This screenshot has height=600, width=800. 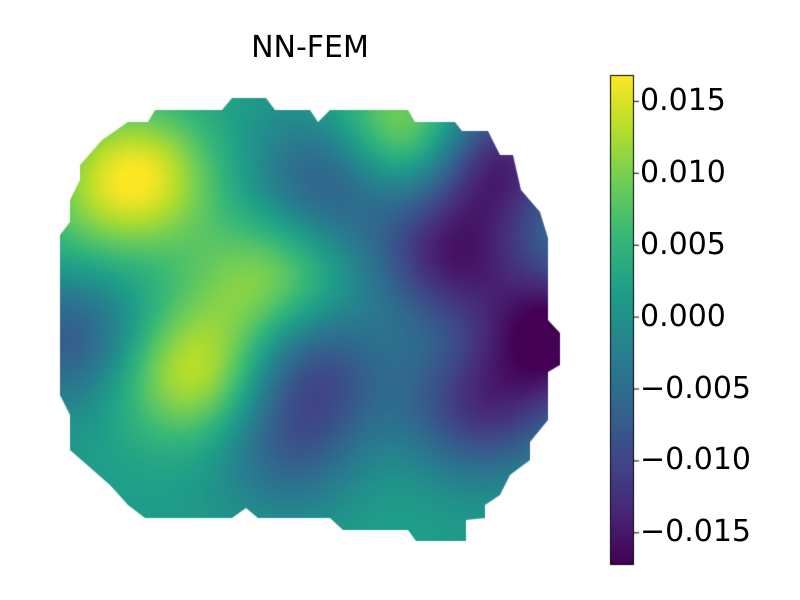 I want to click on colorbar-tick-label: 0.005, so click(x=683, y=244).